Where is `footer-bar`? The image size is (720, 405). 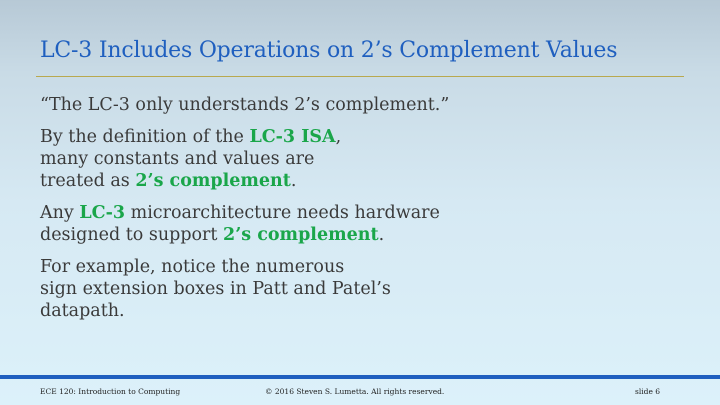
footer-bar is located at coordinates (360, 377).